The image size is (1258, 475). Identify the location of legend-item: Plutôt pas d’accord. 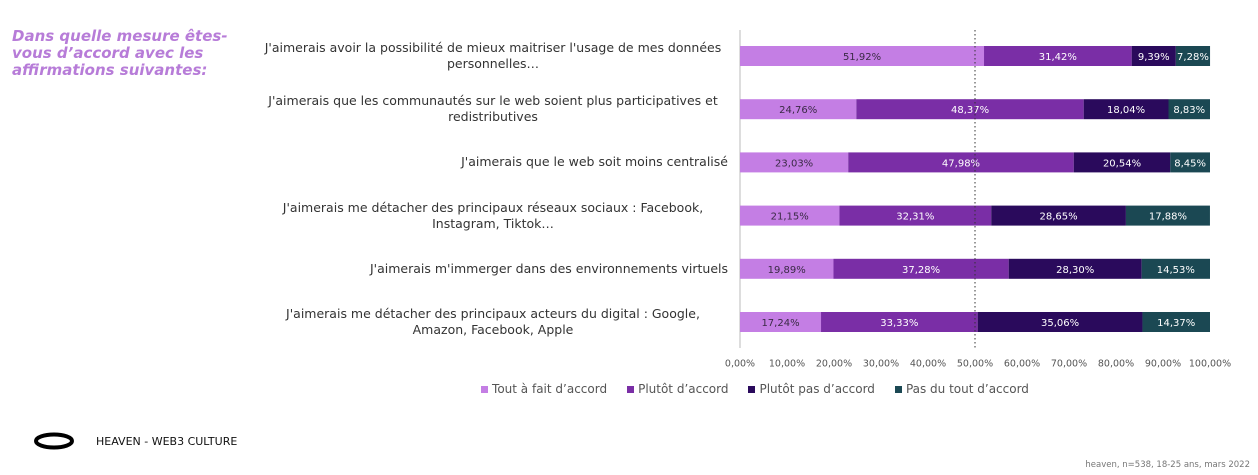
(811, 389).